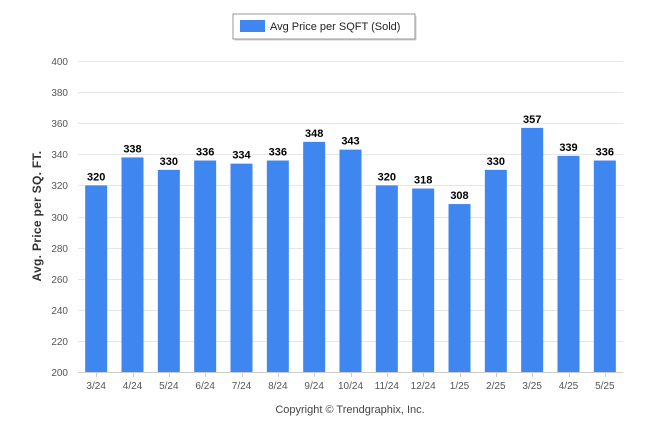 The image size is (646, 434). What do you see at coordinates (59, 342) in the screenshot?
I see `y-tick-label: 220` at bounding box center [59, 342].